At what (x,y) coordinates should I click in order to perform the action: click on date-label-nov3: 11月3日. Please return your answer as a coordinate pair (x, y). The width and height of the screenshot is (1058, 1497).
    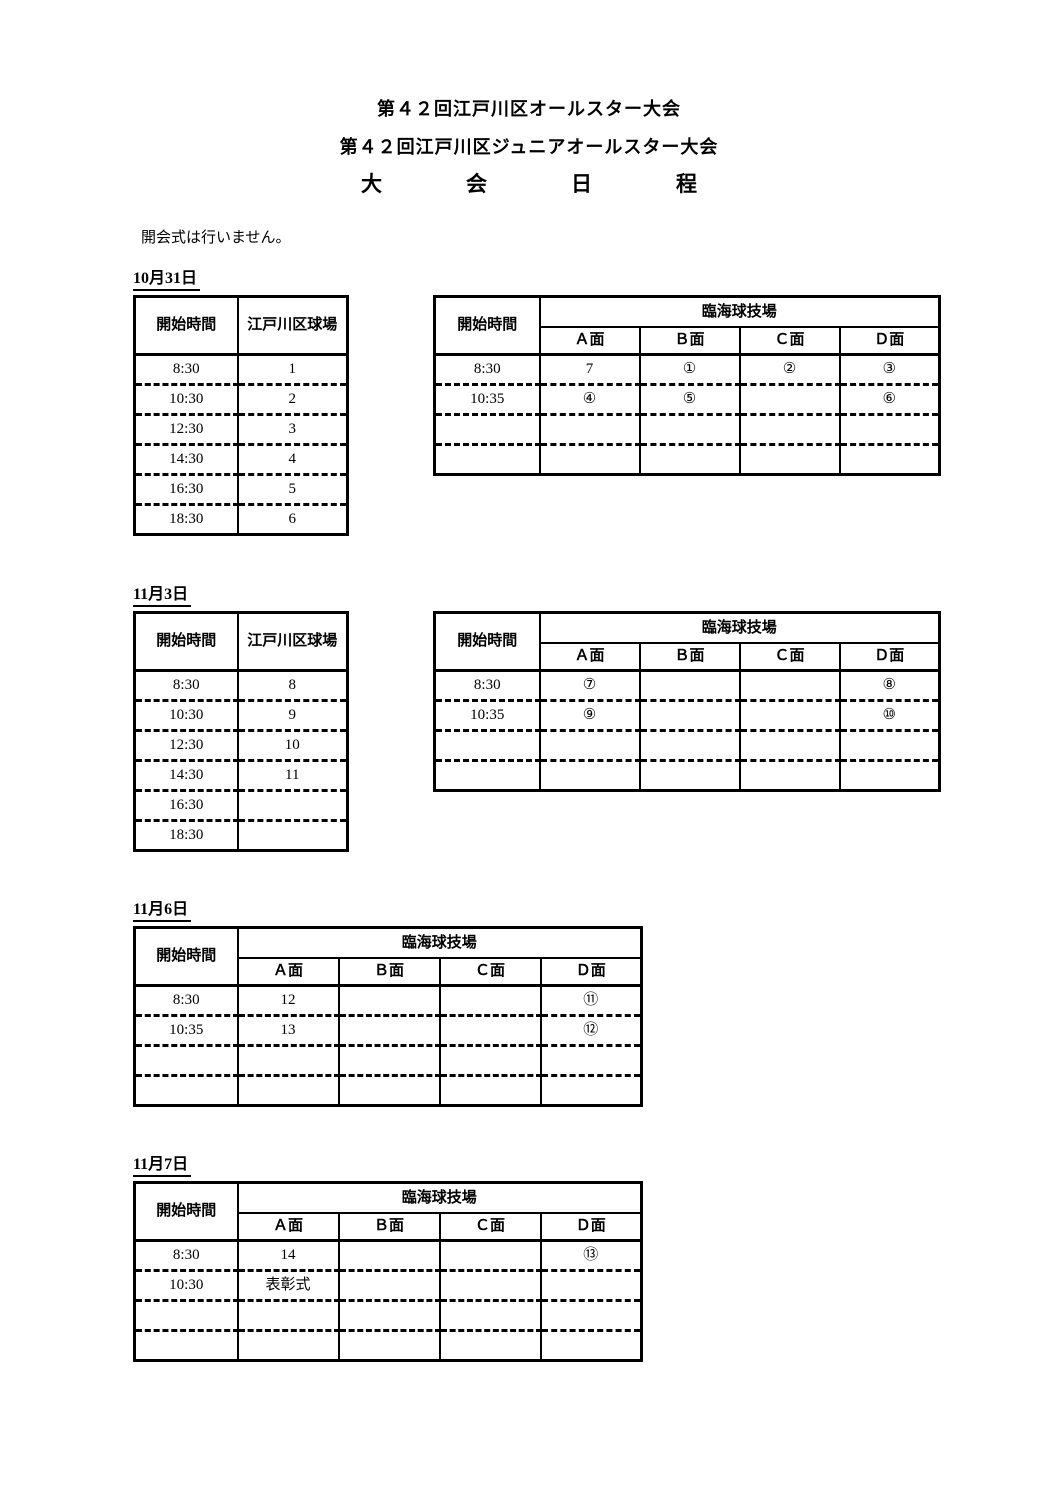
    Looking at the image, I should click on (162, 596).